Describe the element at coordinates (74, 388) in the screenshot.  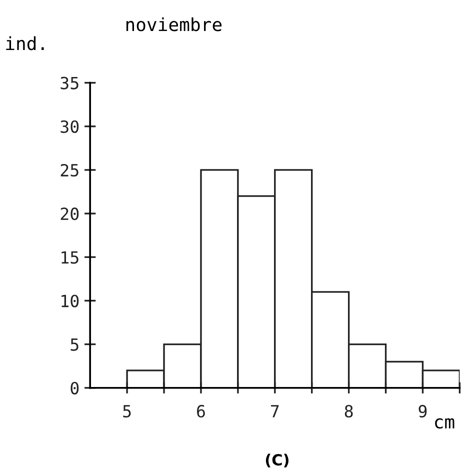
I see `y-tick-label: 0` at that location.